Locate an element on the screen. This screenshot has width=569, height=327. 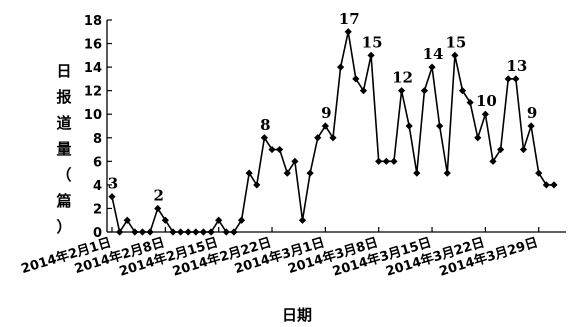
data-label: 2 is located at coordinates (159, 195).